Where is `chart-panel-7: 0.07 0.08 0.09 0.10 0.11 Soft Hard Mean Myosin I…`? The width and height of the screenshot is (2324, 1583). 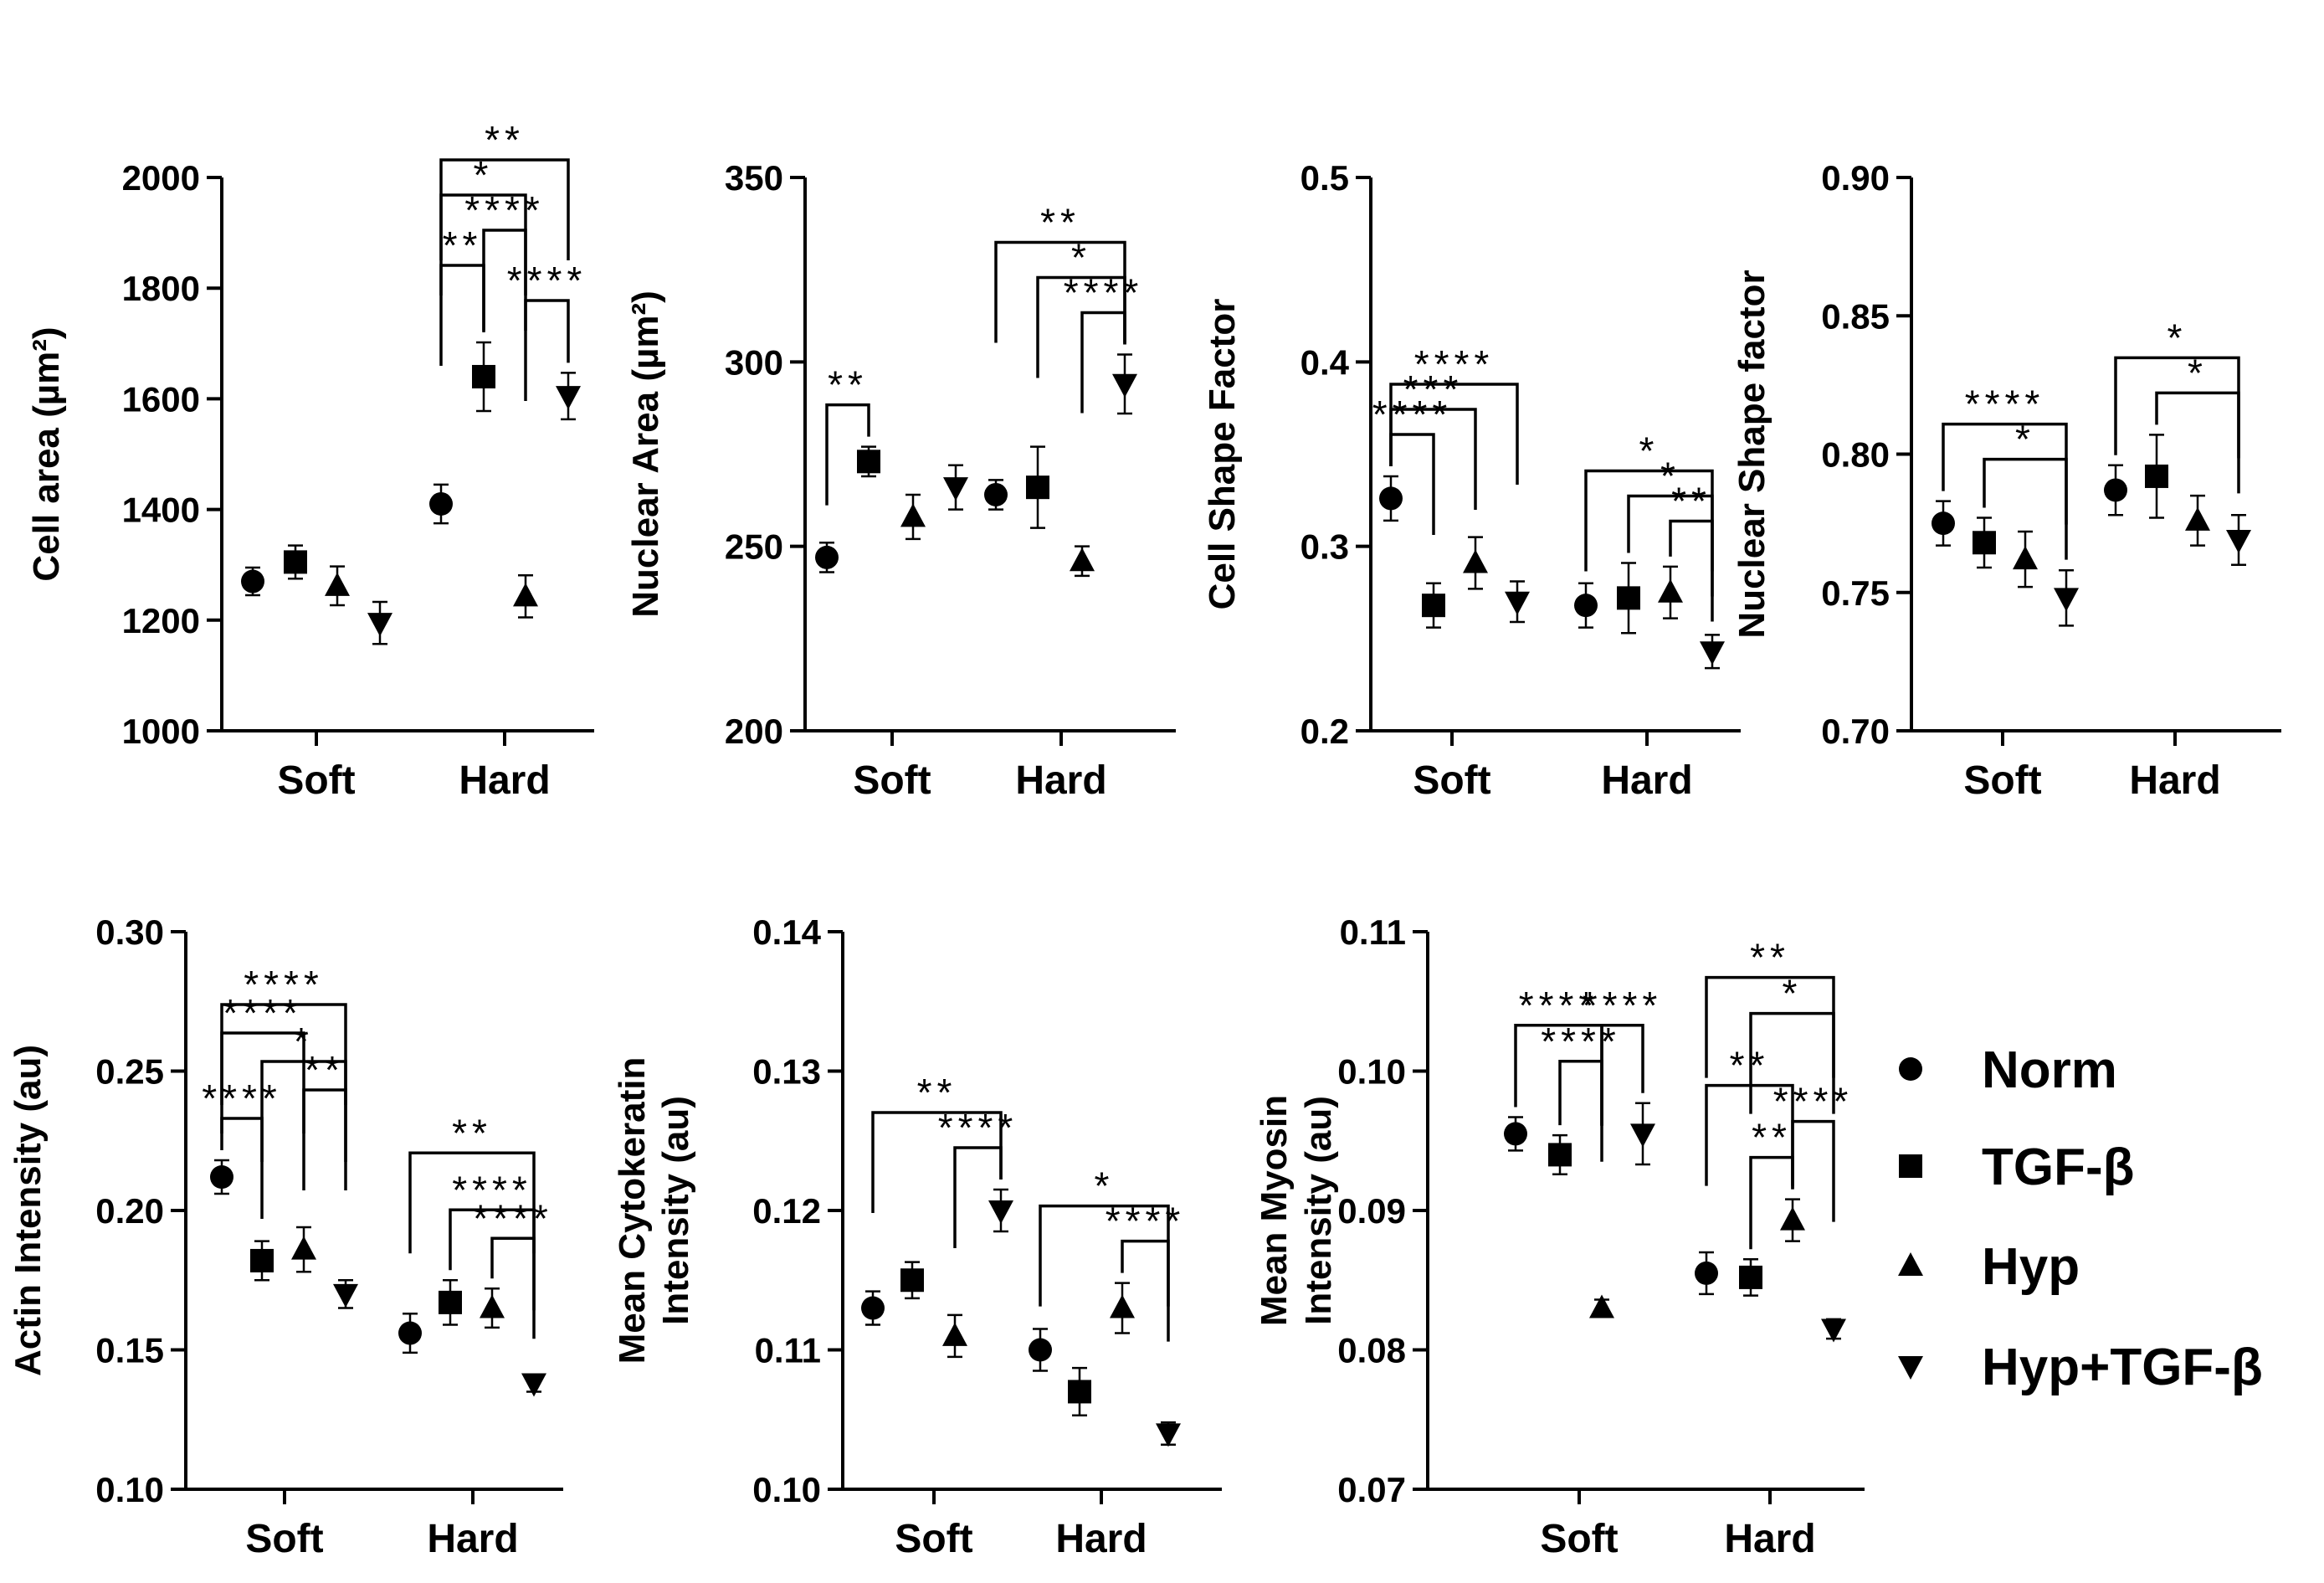
chart-panel-7: 0.07 0.08 0.09 0.10 0.11 Soft Hard Mean Myosin I… is located at coordinates (1559, 1236).